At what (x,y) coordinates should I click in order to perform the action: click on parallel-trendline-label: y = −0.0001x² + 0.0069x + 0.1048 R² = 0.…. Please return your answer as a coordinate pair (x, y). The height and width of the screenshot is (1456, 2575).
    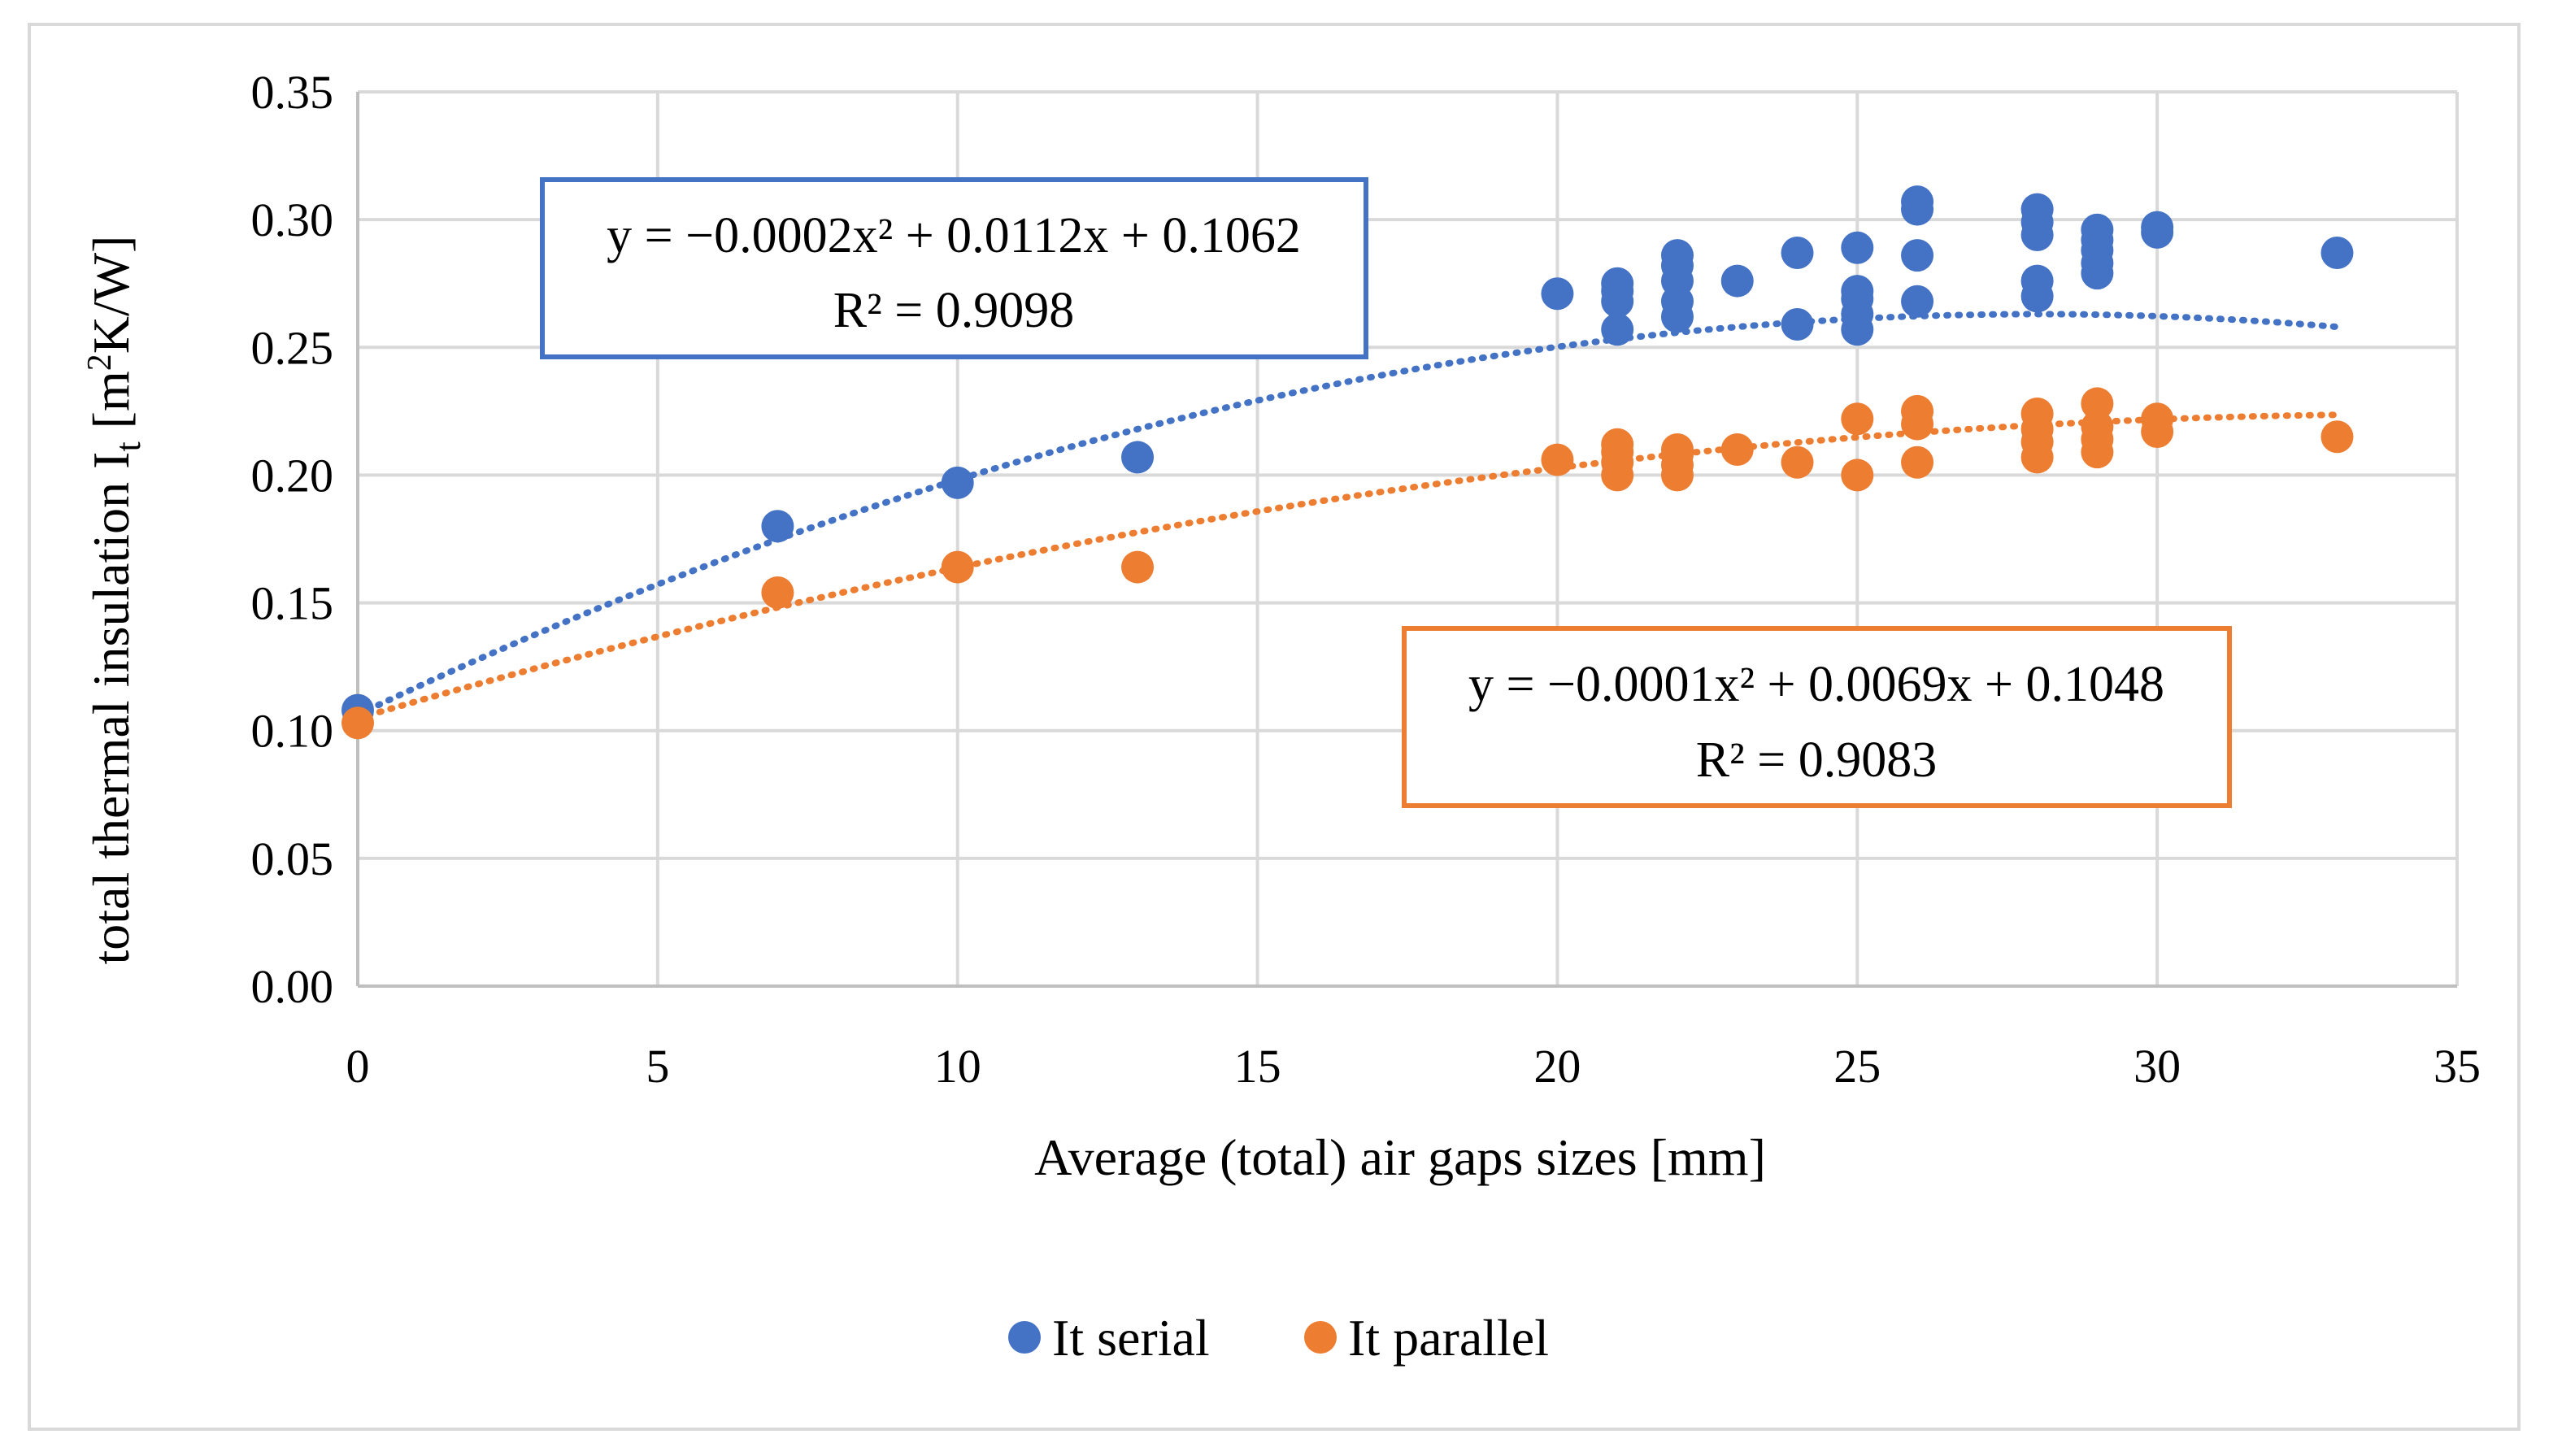
    Looking at the image, I should click on (1817, 717).